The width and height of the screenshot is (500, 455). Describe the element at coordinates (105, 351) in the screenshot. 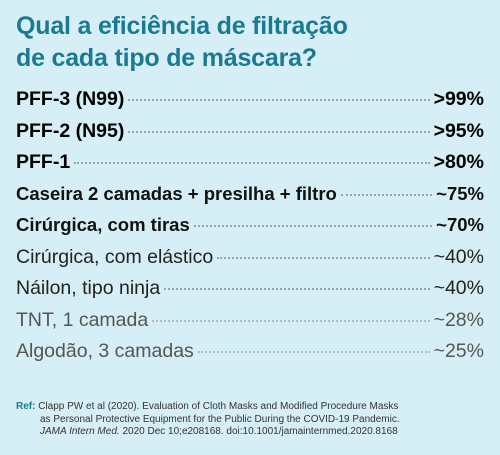

I see `item-label: Algodão, 3 camadas` at that location.